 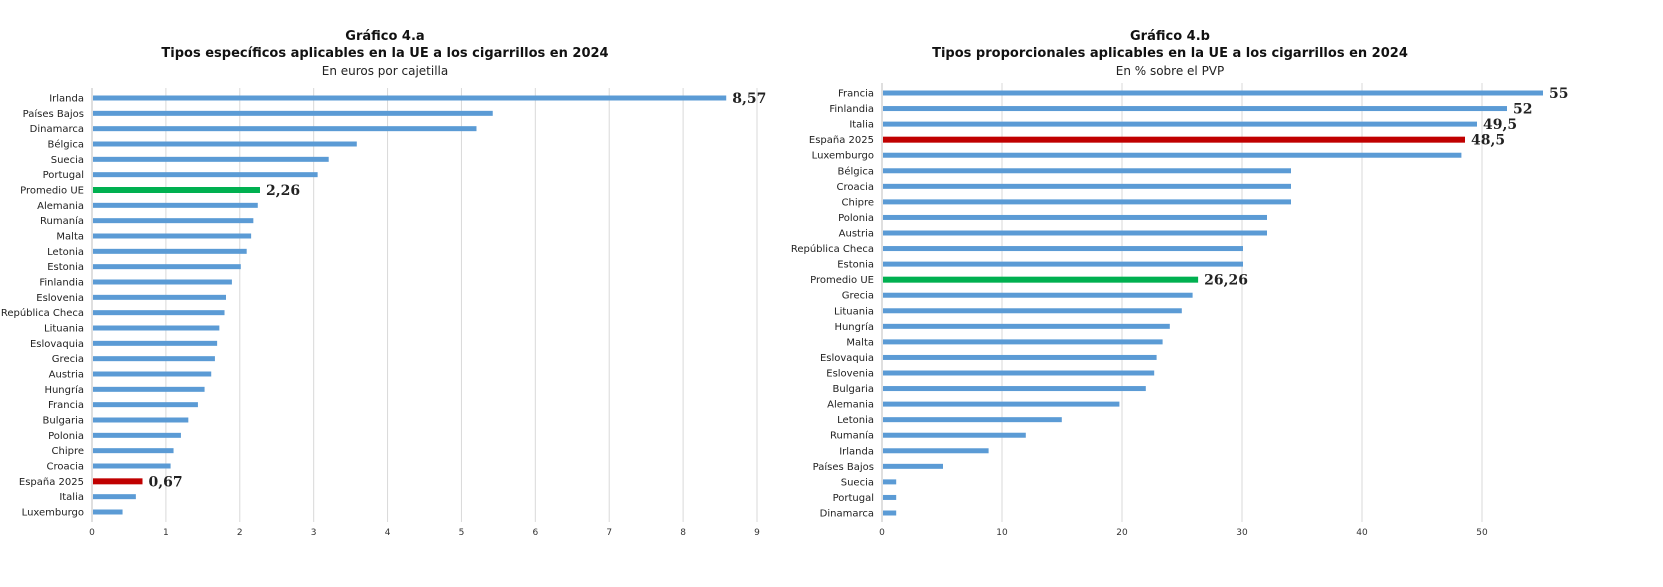 I want to click on chart-a-category-label: Hungría, so click(x=64, y=390).